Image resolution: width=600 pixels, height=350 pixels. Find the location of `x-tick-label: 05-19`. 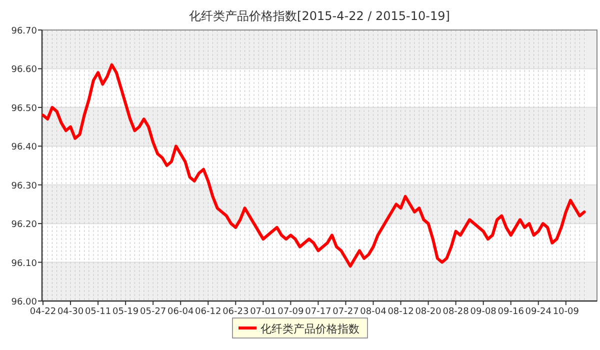

x-tick-label: 05-19 is located at coordinates (125, 312).